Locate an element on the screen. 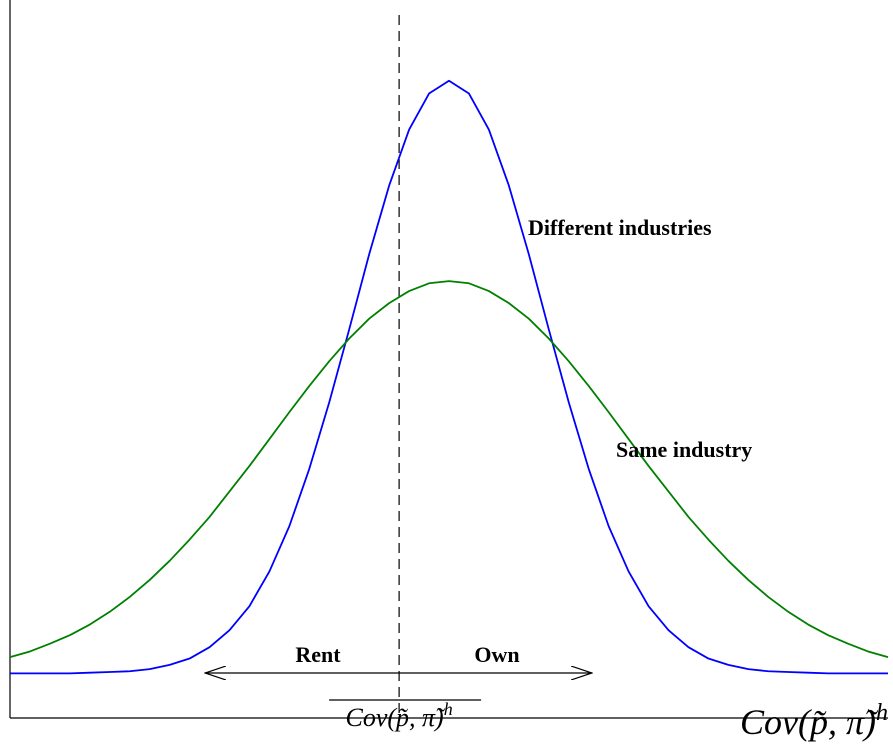 The width and height of the screenshot is (893, 752). threshold-label-base: Cov(p̃, π̃) is located at coordinates (395, 717).